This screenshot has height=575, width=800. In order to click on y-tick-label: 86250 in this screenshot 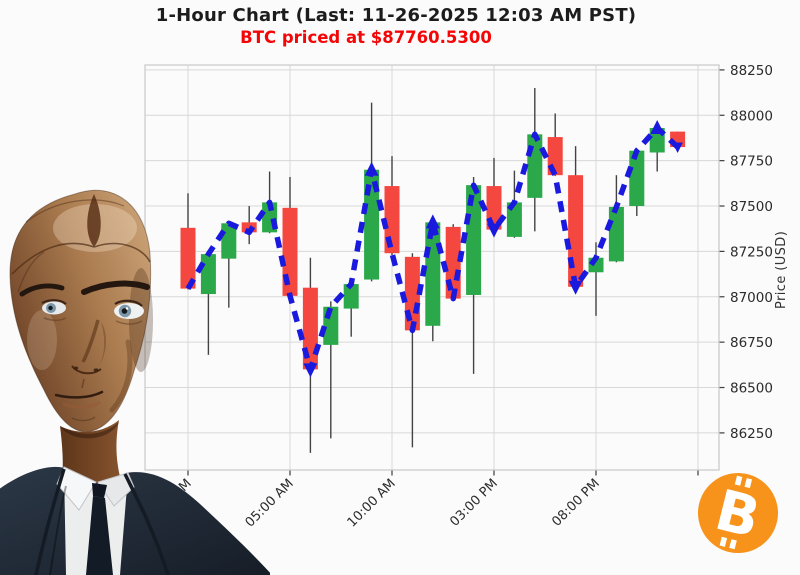, I will do `click(751, 434)`.